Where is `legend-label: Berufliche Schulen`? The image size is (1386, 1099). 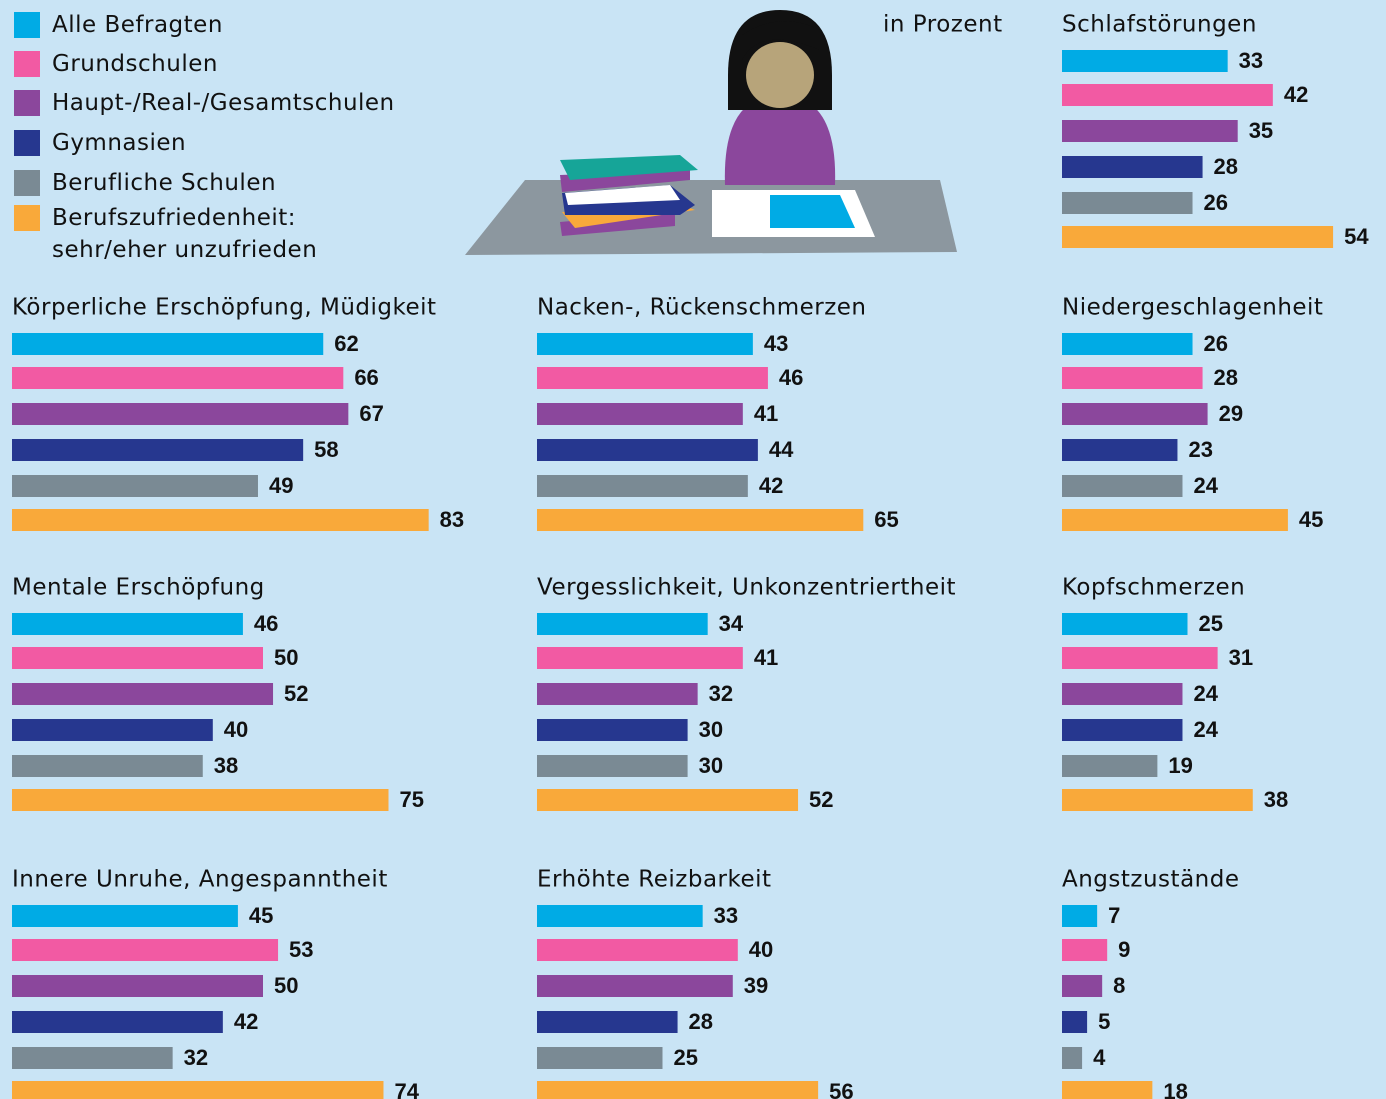 legend-label: Berufliche Schulen is located at coordinates (164, 183).